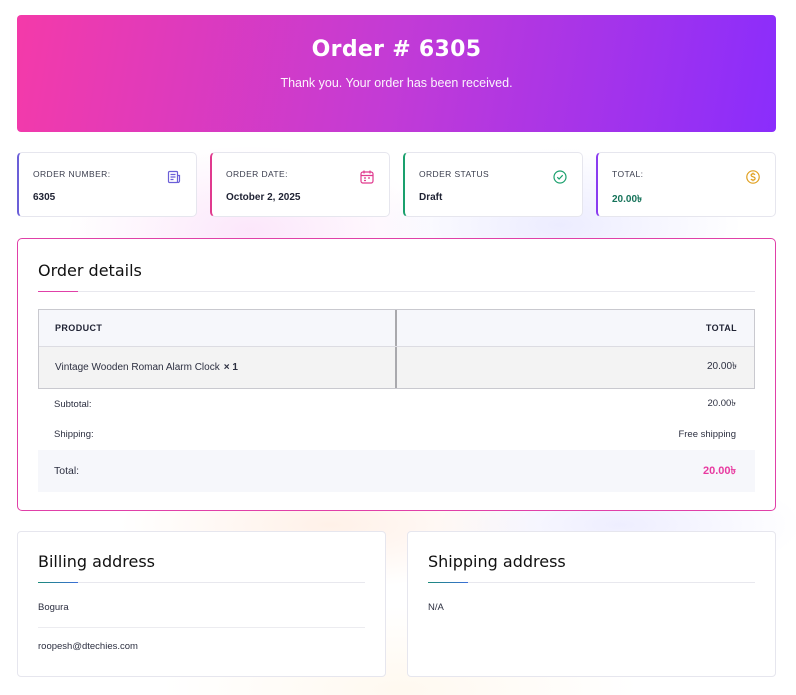 This screenshot has height=695, width=796. Describe the element at coordinates (218, 328) in the screenshot. I see `product-column-header: PRODUCT` at that location.